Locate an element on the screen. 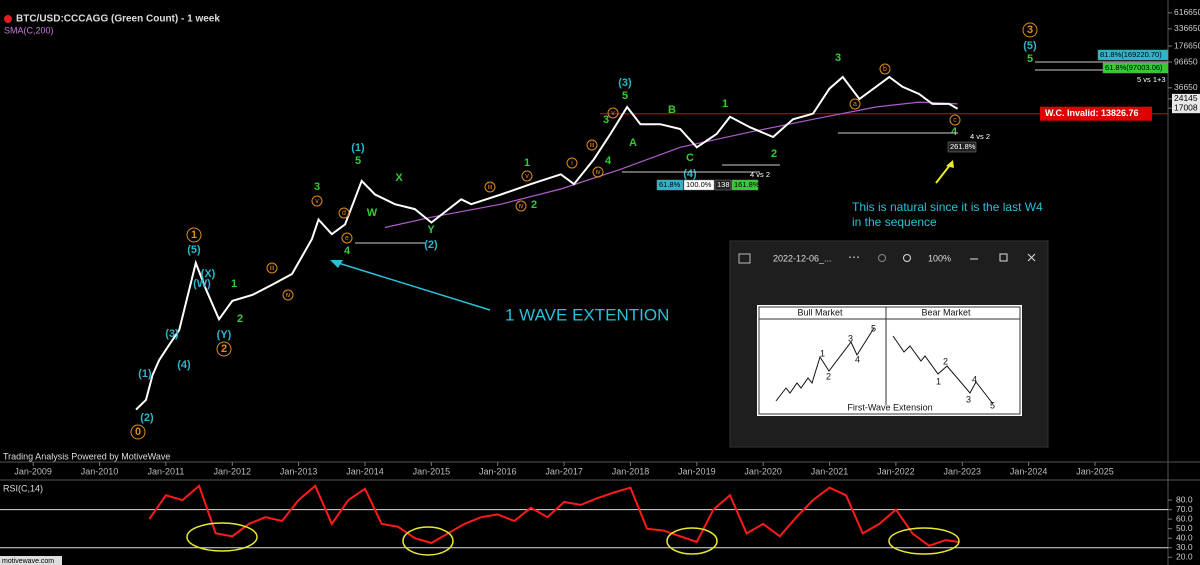  y-tick-label: 176650 is located at coordinates (1187, 45).